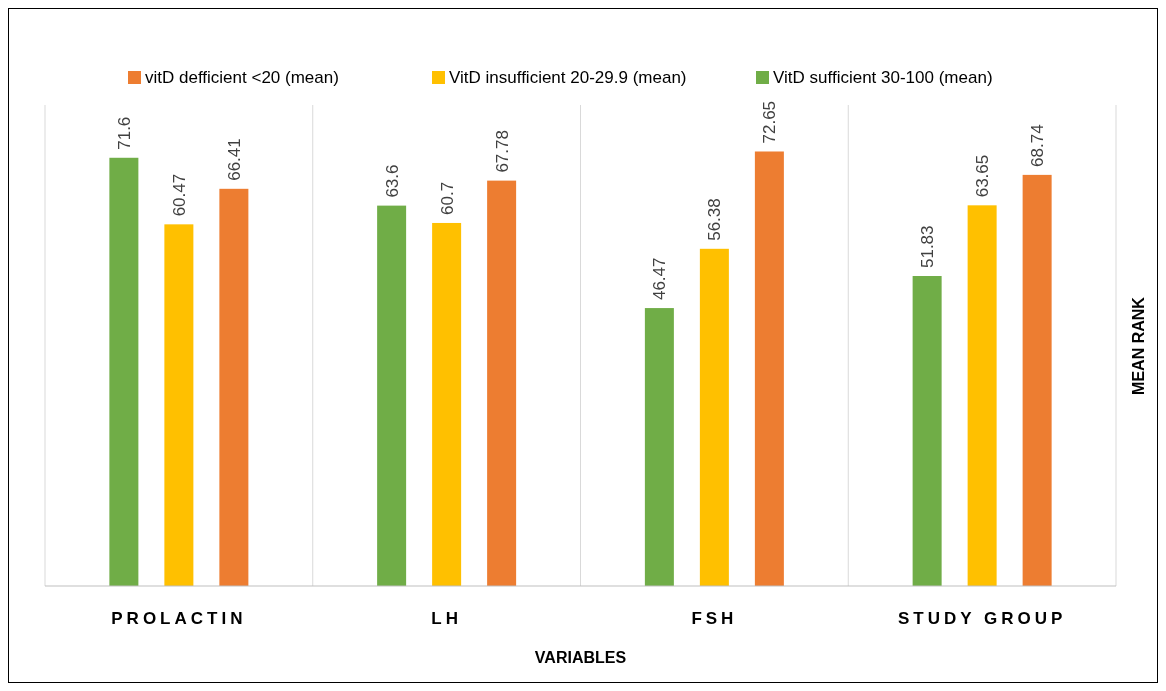 This screenshot has width=1166, height=691. Describe the element at coordinates (770, 122) in the screenshot. I see `data-label: 72.65` at that location.